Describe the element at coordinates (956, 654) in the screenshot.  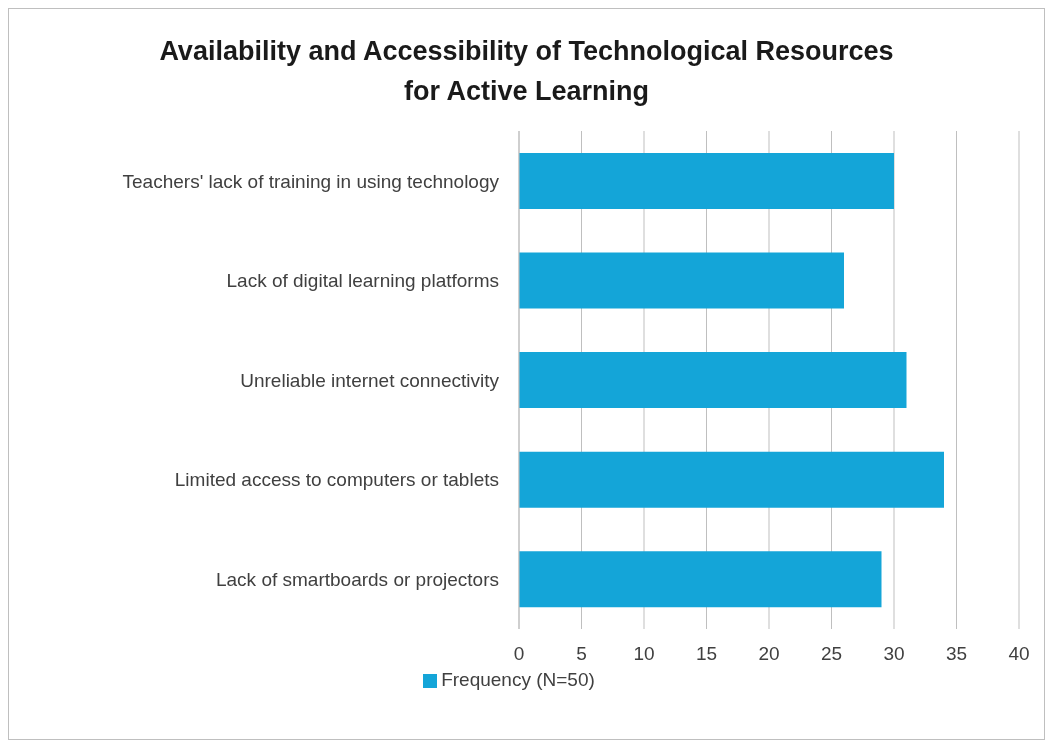
I see `x-tick-label: 35` at that location.